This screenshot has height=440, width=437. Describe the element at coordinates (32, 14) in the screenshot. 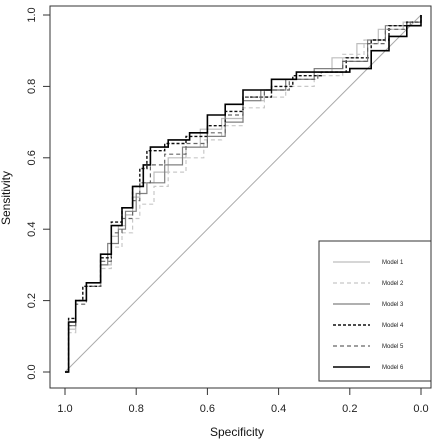

I see `y-tick-label: 1.0` at that location.